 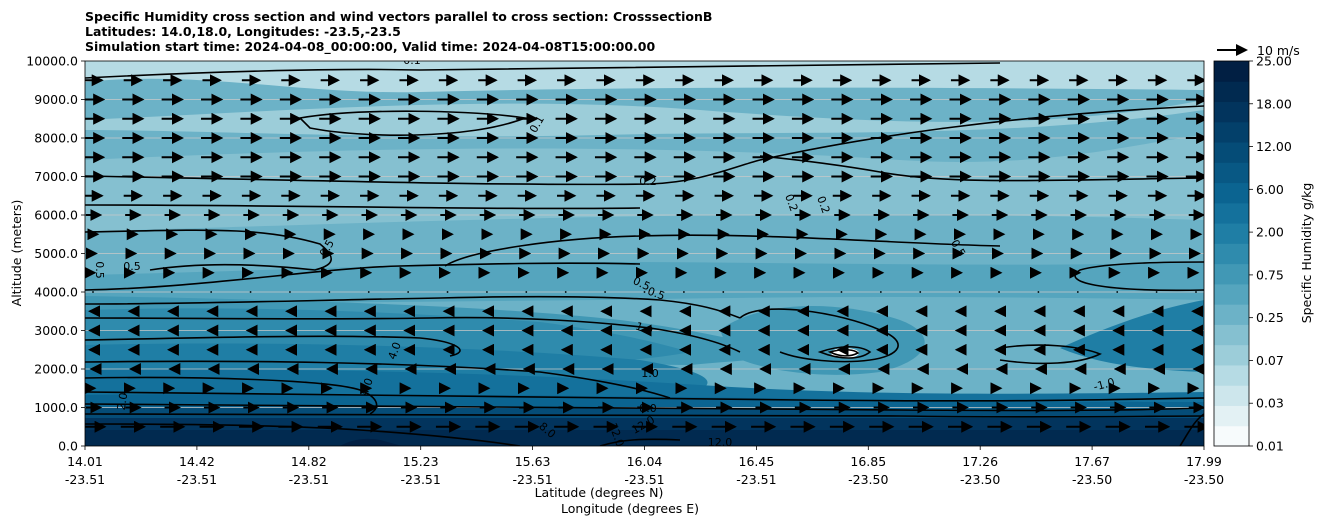 What do you see at coordinates (980, 461) in the screenshot?
I see `x-tick-label-lat: 17.26` at bounding box center [980, 461].